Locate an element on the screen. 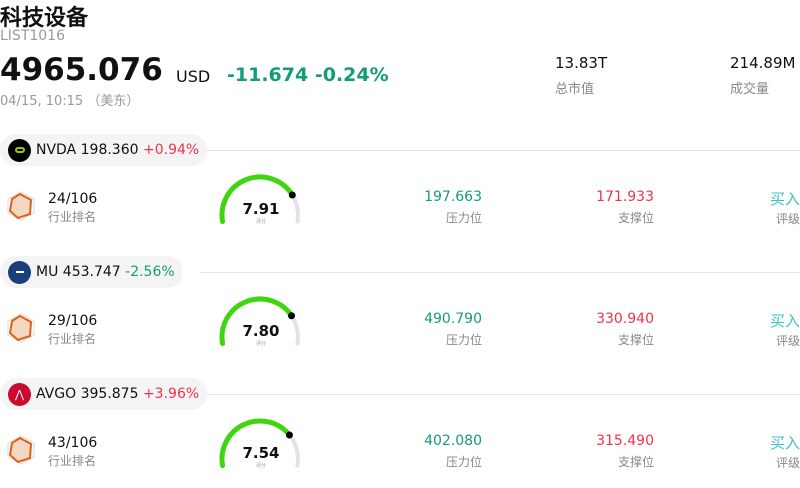 Image resolution: width=800 pixels, height=488 pixels. stock-pill-nvda: ⋀ NVDA 198.360 +0.94% is located at coordinates (104, 150).